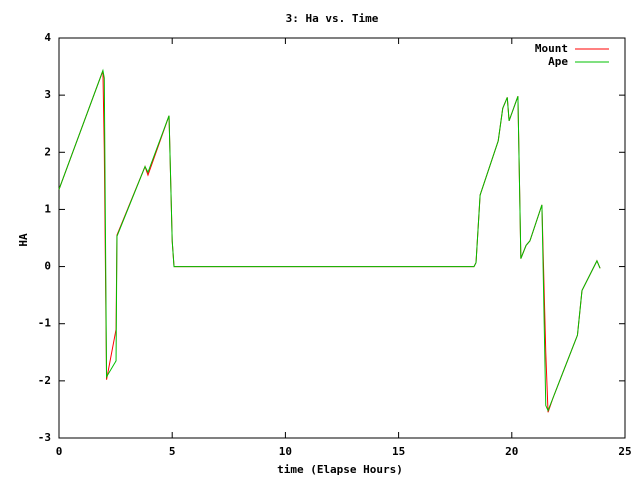  I want to click on y-tick-label: -2, so click(44, 380).